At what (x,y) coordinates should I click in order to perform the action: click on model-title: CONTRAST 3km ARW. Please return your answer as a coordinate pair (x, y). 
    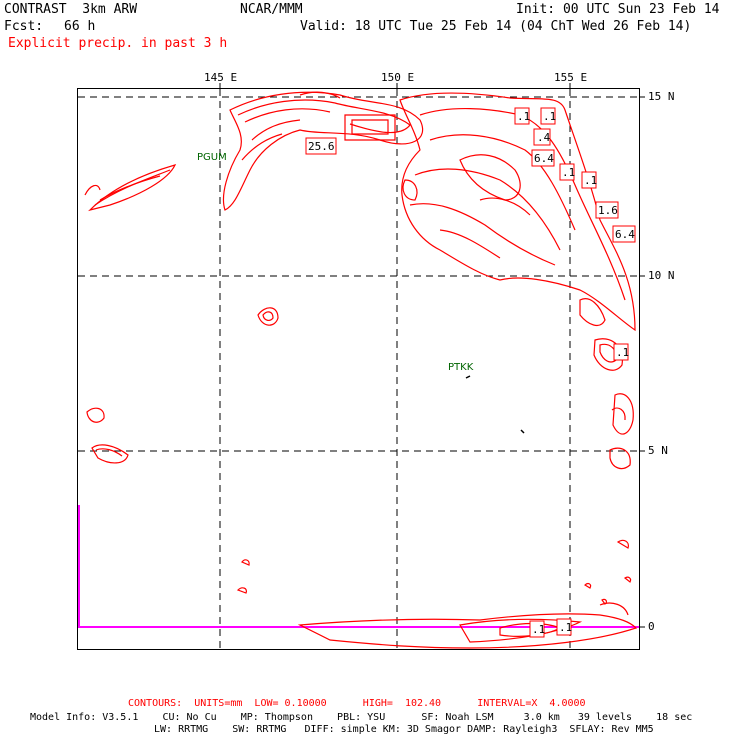
    Looking at the image, I should click on (71, 9).